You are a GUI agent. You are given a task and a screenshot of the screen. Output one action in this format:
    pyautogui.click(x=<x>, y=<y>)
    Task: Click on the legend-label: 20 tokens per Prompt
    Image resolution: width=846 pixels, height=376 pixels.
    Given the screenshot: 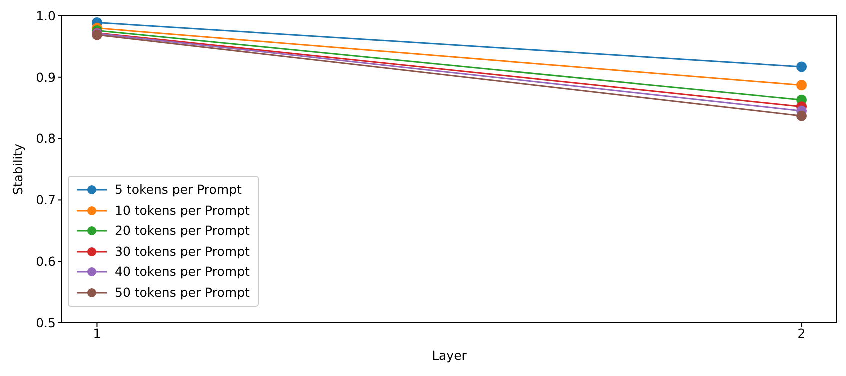 What is the action you would take?
    pyautogui.click(x=182, y=231)
    